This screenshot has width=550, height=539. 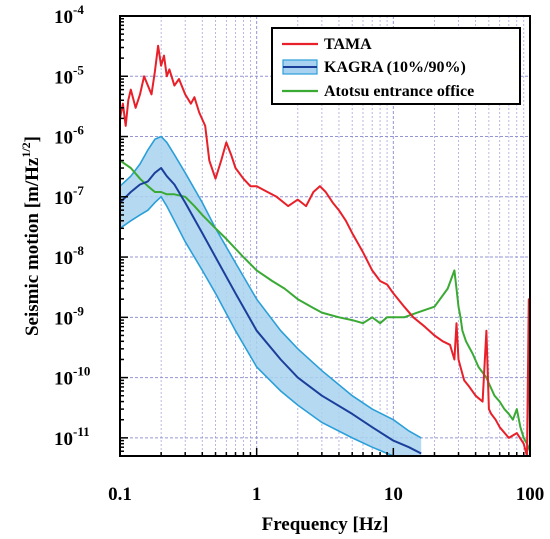 I want to click on y-tick-label-exponent: -8, so click(x=78, y=250).